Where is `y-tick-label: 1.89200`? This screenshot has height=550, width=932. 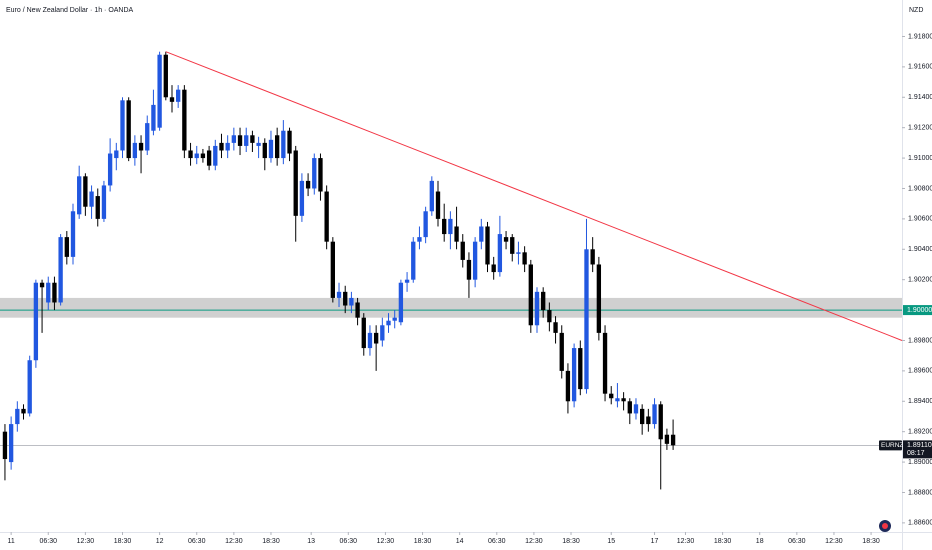 y-tick-label: 1.89200 is located at coordinates (920, 432).